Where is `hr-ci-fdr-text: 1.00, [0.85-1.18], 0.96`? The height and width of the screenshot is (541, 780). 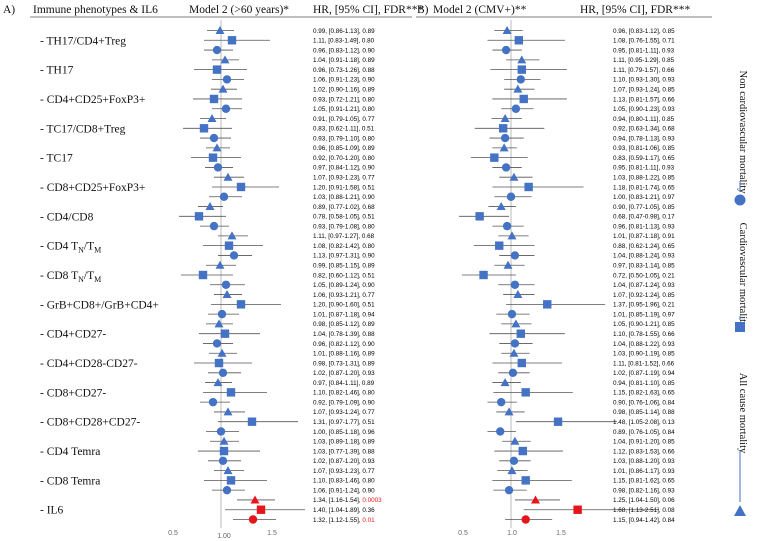 hr-ci-fdr-text: 1.00, [0.85-1.18], 0.96 is located at coordinates (344, 432).